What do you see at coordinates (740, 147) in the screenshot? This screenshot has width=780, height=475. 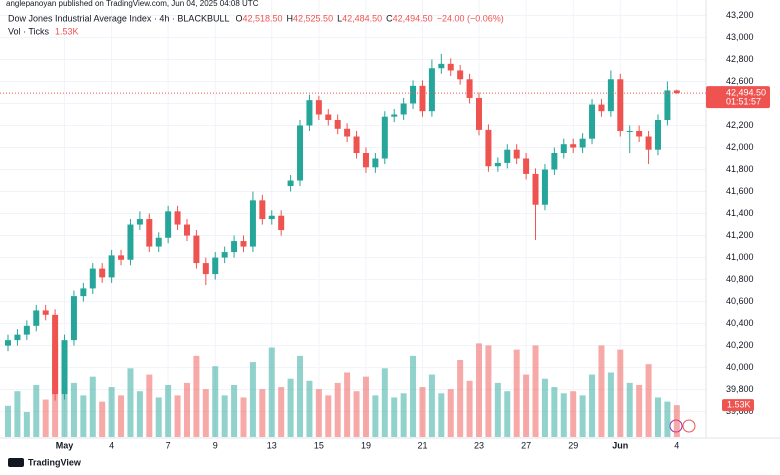 I see `y-tick-label: 42,000` at bounding box center [740, 147].